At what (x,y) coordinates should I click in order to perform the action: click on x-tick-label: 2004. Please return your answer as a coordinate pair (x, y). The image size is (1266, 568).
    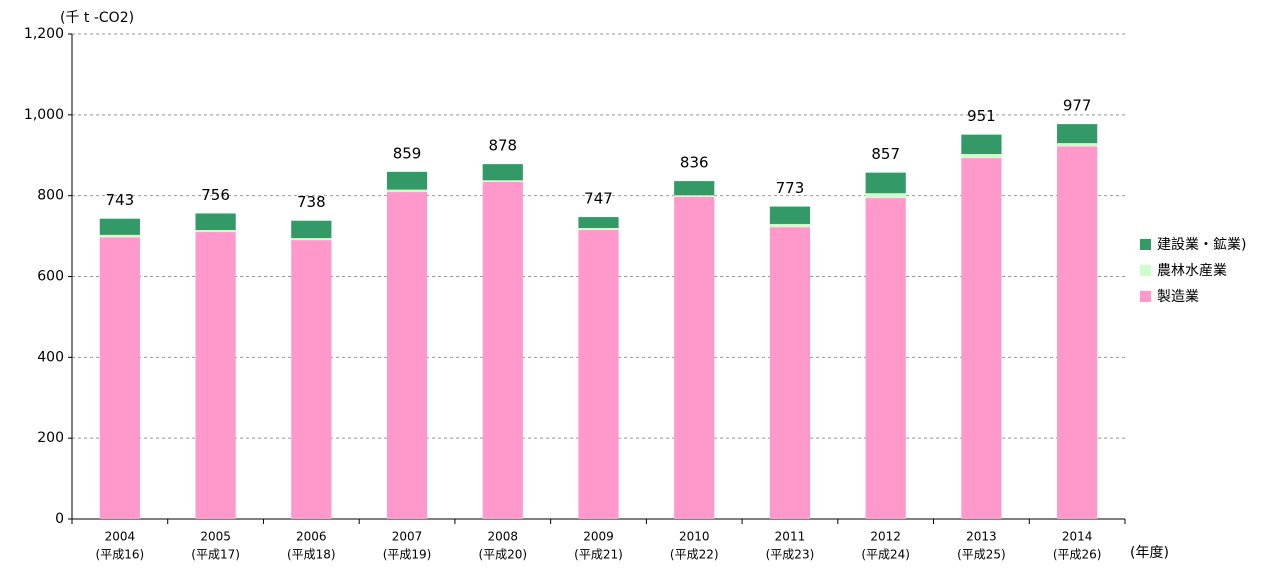
    Looking at the image, I should click on (120, 537).